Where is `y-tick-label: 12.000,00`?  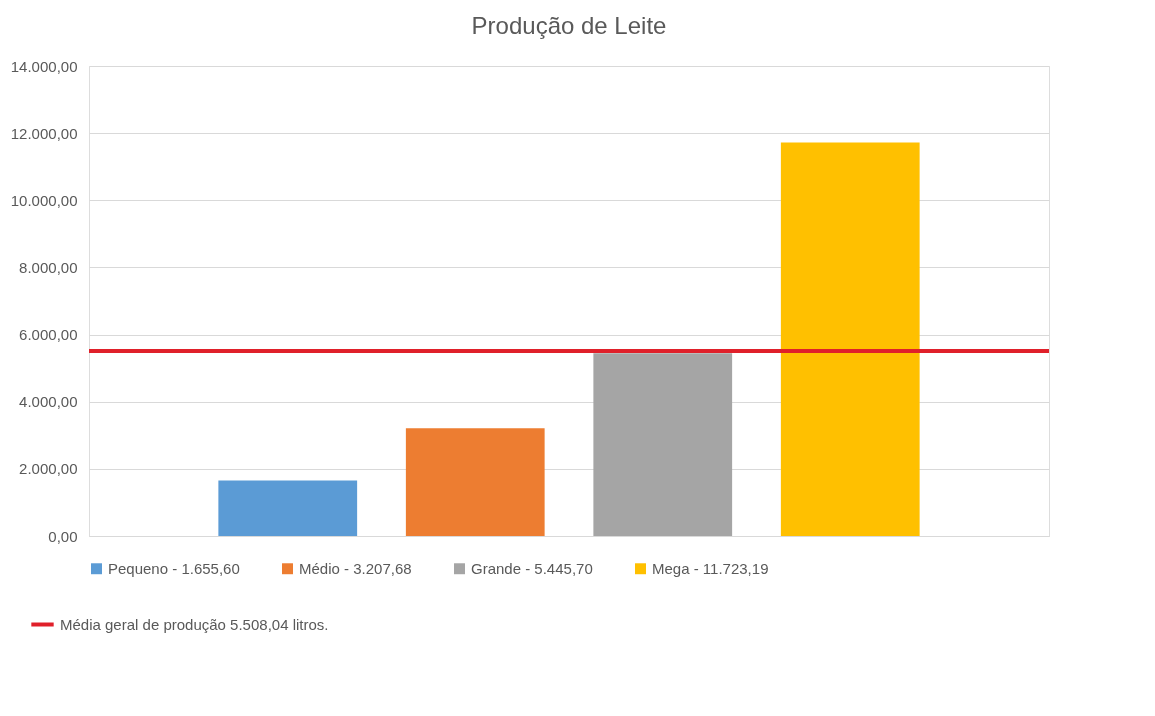
y-tick-label: 12.000,00 is located at coordinates (44, 133).